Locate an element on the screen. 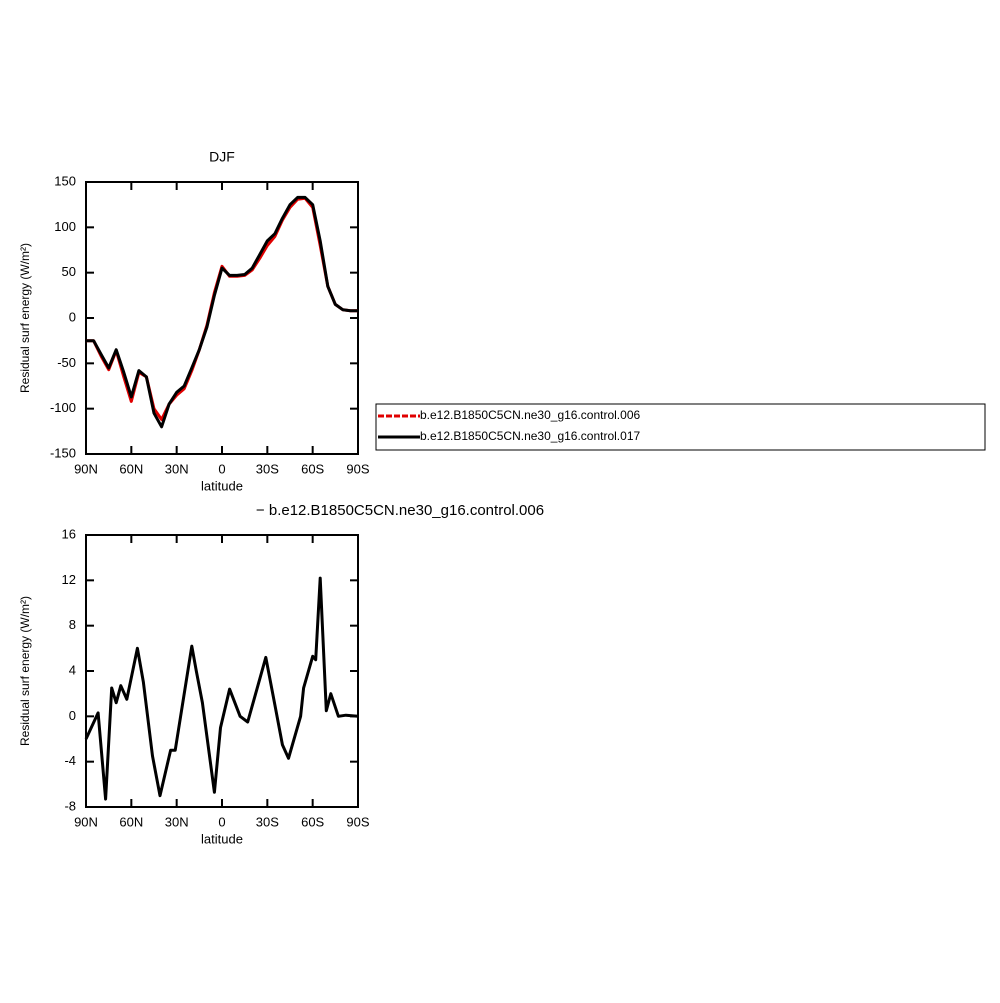  chart-title: − b.e12.B1850C5CN.ne30_g16.control.006 is located at coordinates (400, 510).